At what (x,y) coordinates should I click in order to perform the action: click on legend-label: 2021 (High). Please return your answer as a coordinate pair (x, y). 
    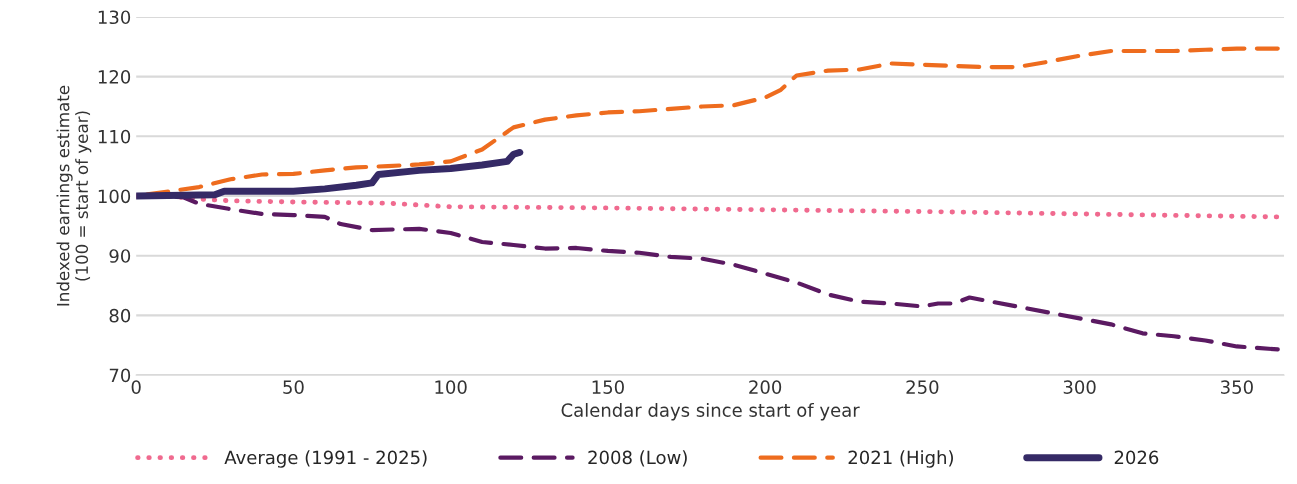
    Looking at the image, I should click on (900, 459).